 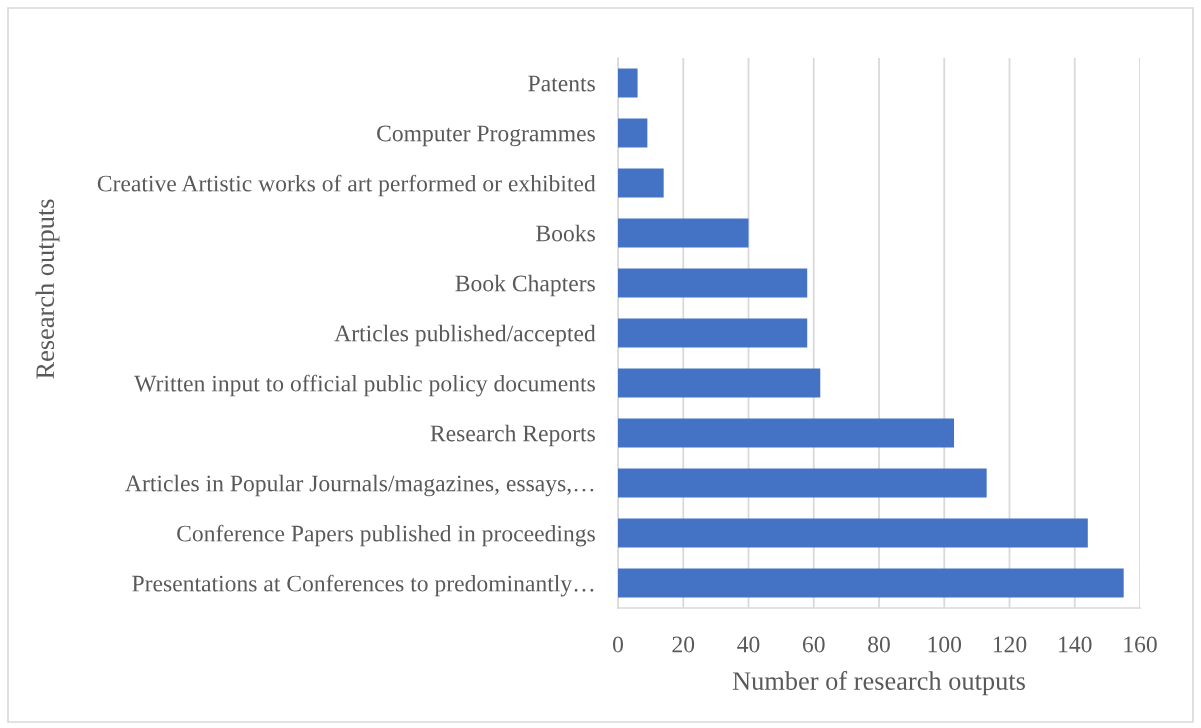 What do you see at coordinates (878, 683) in the screenshot?
I see `x-axis-title: Number of research outputs` at bounding box center [878, 683].